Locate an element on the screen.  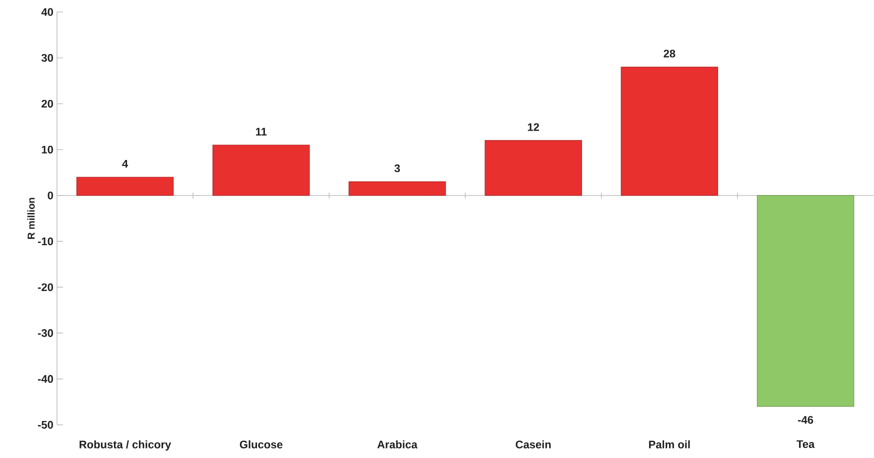
x-tick-label: Robusta / chicory is located at coordinates (126, 445).